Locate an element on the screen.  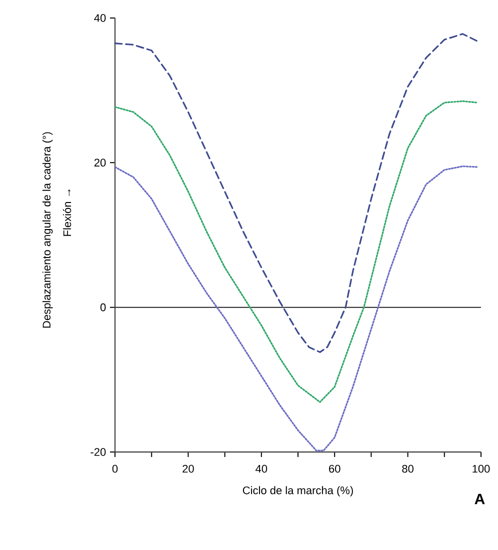
y-tick-label: 0 is located at coordinates (103, 307).